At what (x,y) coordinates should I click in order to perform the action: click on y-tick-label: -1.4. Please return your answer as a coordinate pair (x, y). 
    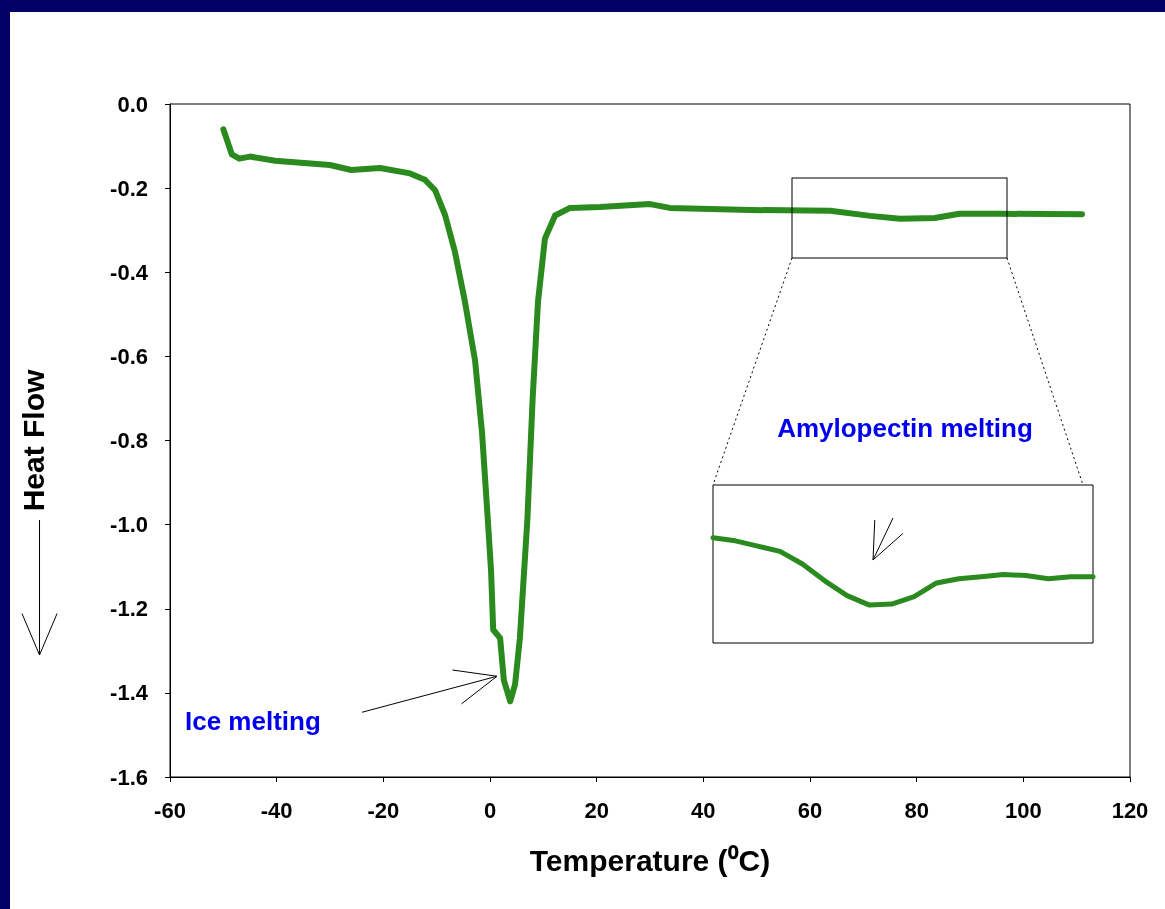
    Looking at the image, I should click on (129, 693).